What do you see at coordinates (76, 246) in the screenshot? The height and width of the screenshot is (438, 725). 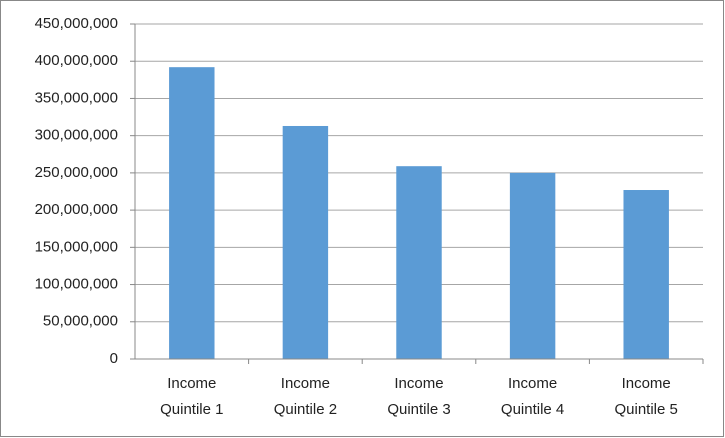 I see `y-tick-label: 150,000,000` at bounding box center [76, 246].